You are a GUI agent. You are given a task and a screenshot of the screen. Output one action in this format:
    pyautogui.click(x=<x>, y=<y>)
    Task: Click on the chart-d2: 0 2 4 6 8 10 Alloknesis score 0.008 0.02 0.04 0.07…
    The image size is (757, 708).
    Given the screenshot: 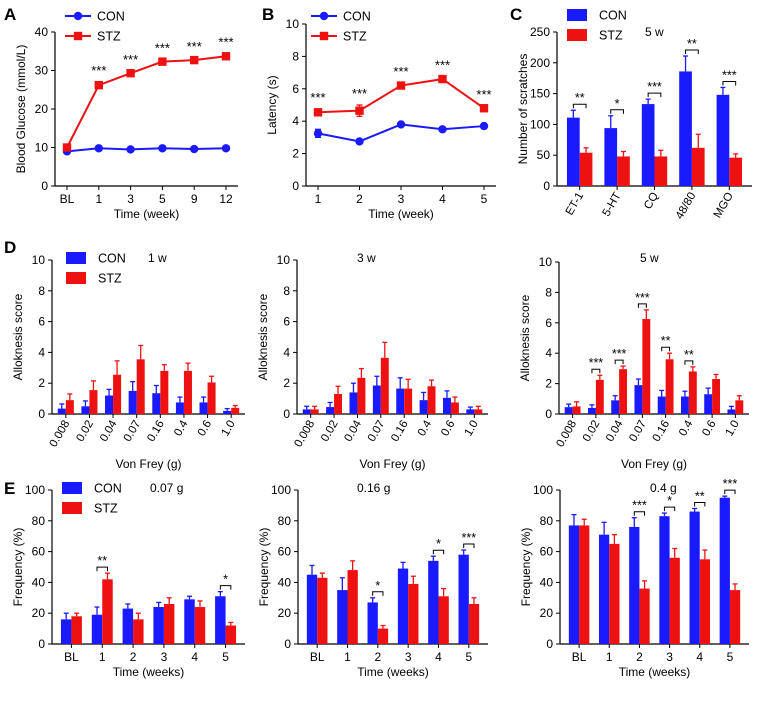 What is the action you would take?
    pyautogui.click(x=372, y=361)
    